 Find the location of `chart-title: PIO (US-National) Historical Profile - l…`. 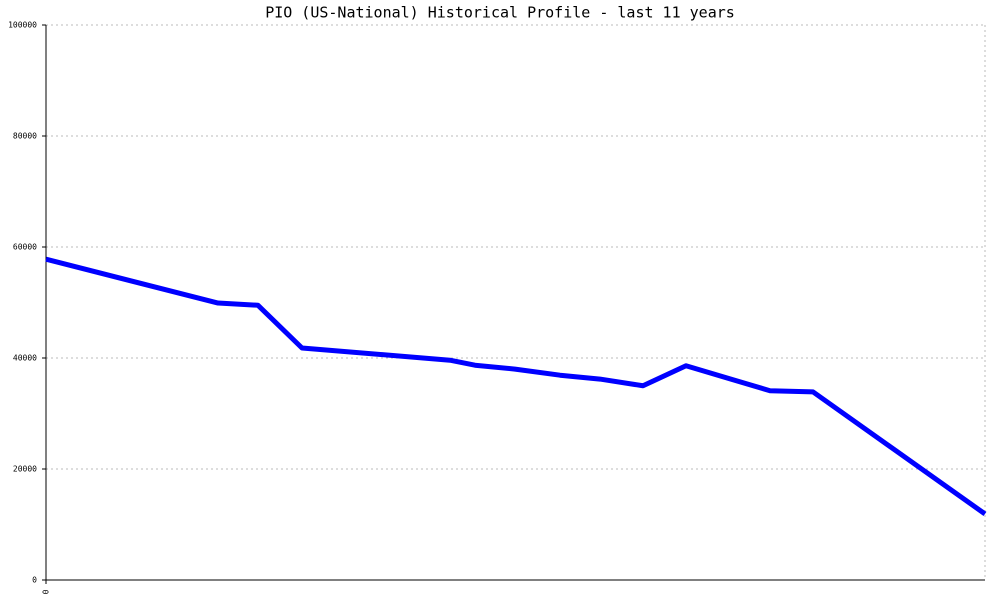

chart-title: PIO (US-National) Historical Profile - l… is located at coordinates (500, 13).